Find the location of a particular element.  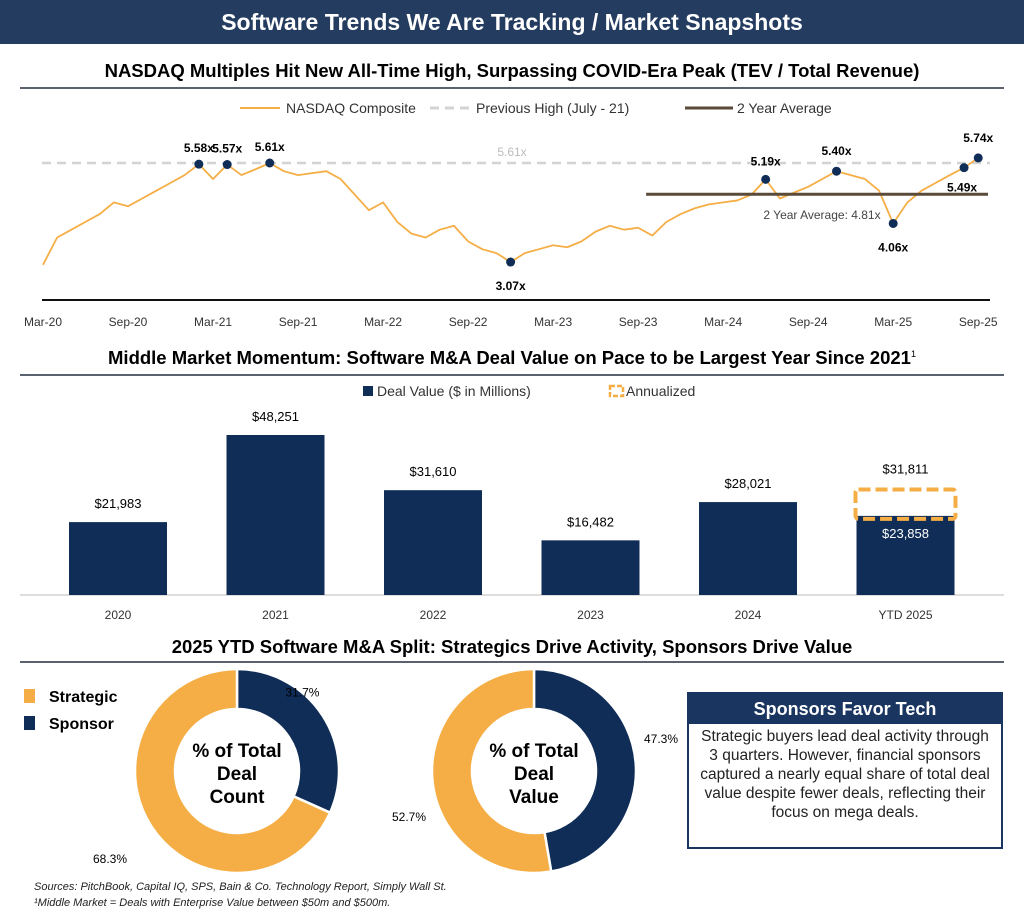

legend-label: NASDAQ Composite is located at coordinates (351, 108).